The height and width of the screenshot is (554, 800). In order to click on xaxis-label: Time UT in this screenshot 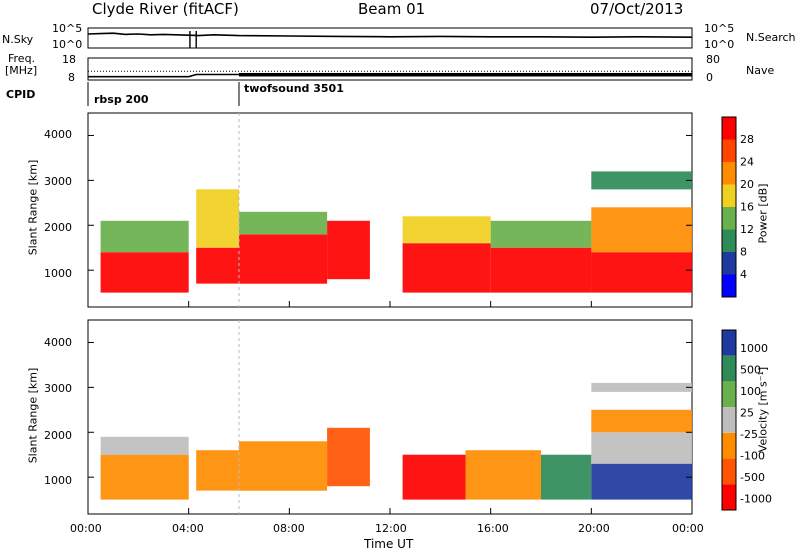, I will do `click(389, 544)`.